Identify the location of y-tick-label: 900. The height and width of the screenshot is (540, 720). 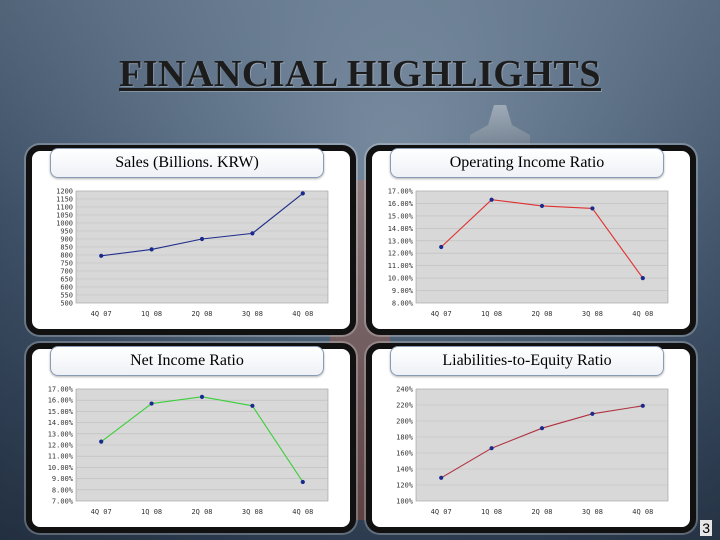
(66, 240).